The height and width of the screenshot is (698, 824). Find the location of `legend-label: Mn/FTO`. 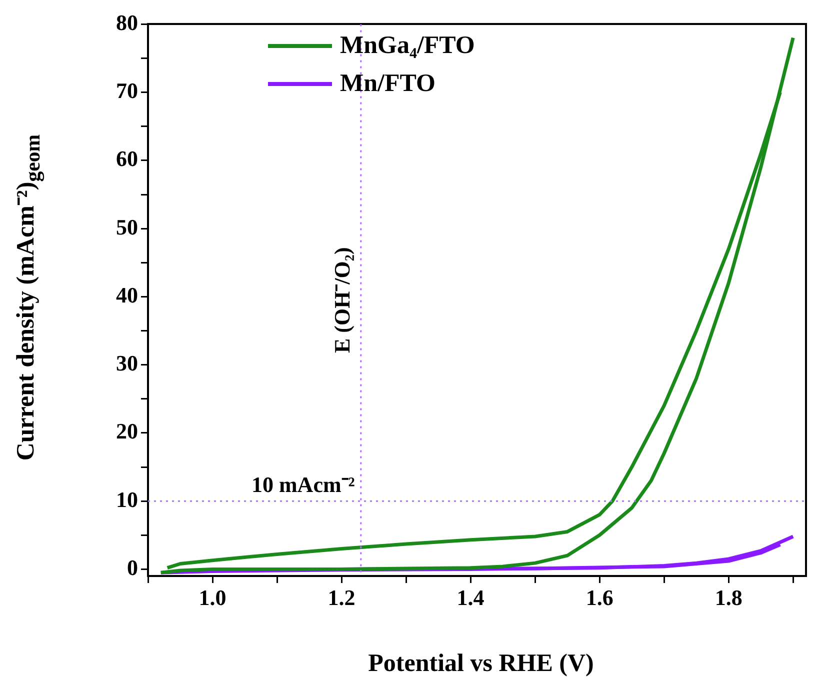

legend-label: Mn/FTO is located at coordinates (388, 84).